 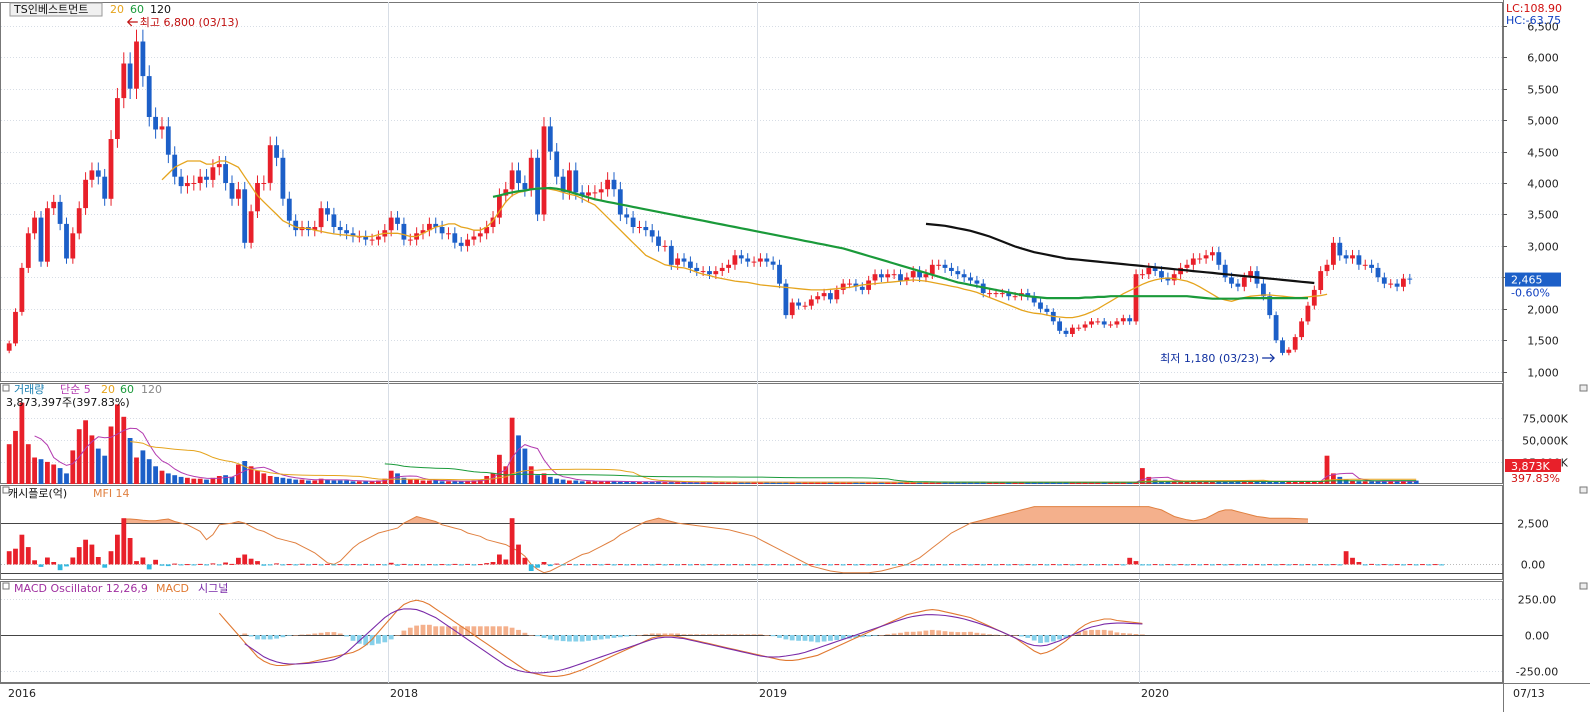 What do you see at coordinates (1120, 253) in the screenshot?
I see `ma120-line` at bounding box center [1120, 253].